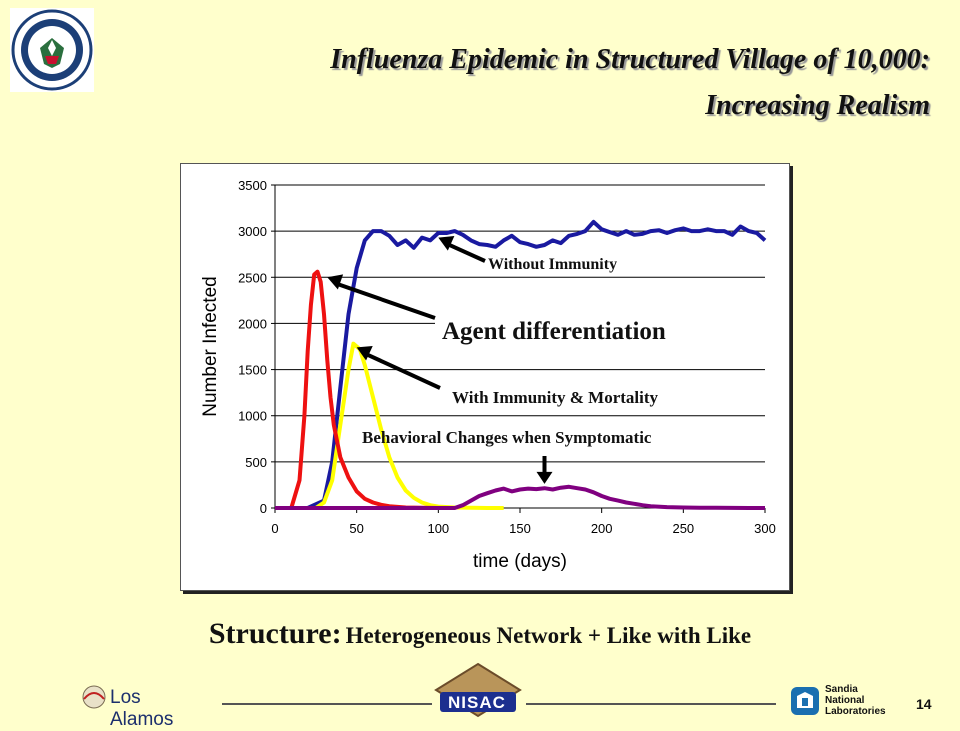  What do you see at coordinates (438, 528) in the screenshot?
I see `x-tick-label: 100` at bounding box center [438, 528].